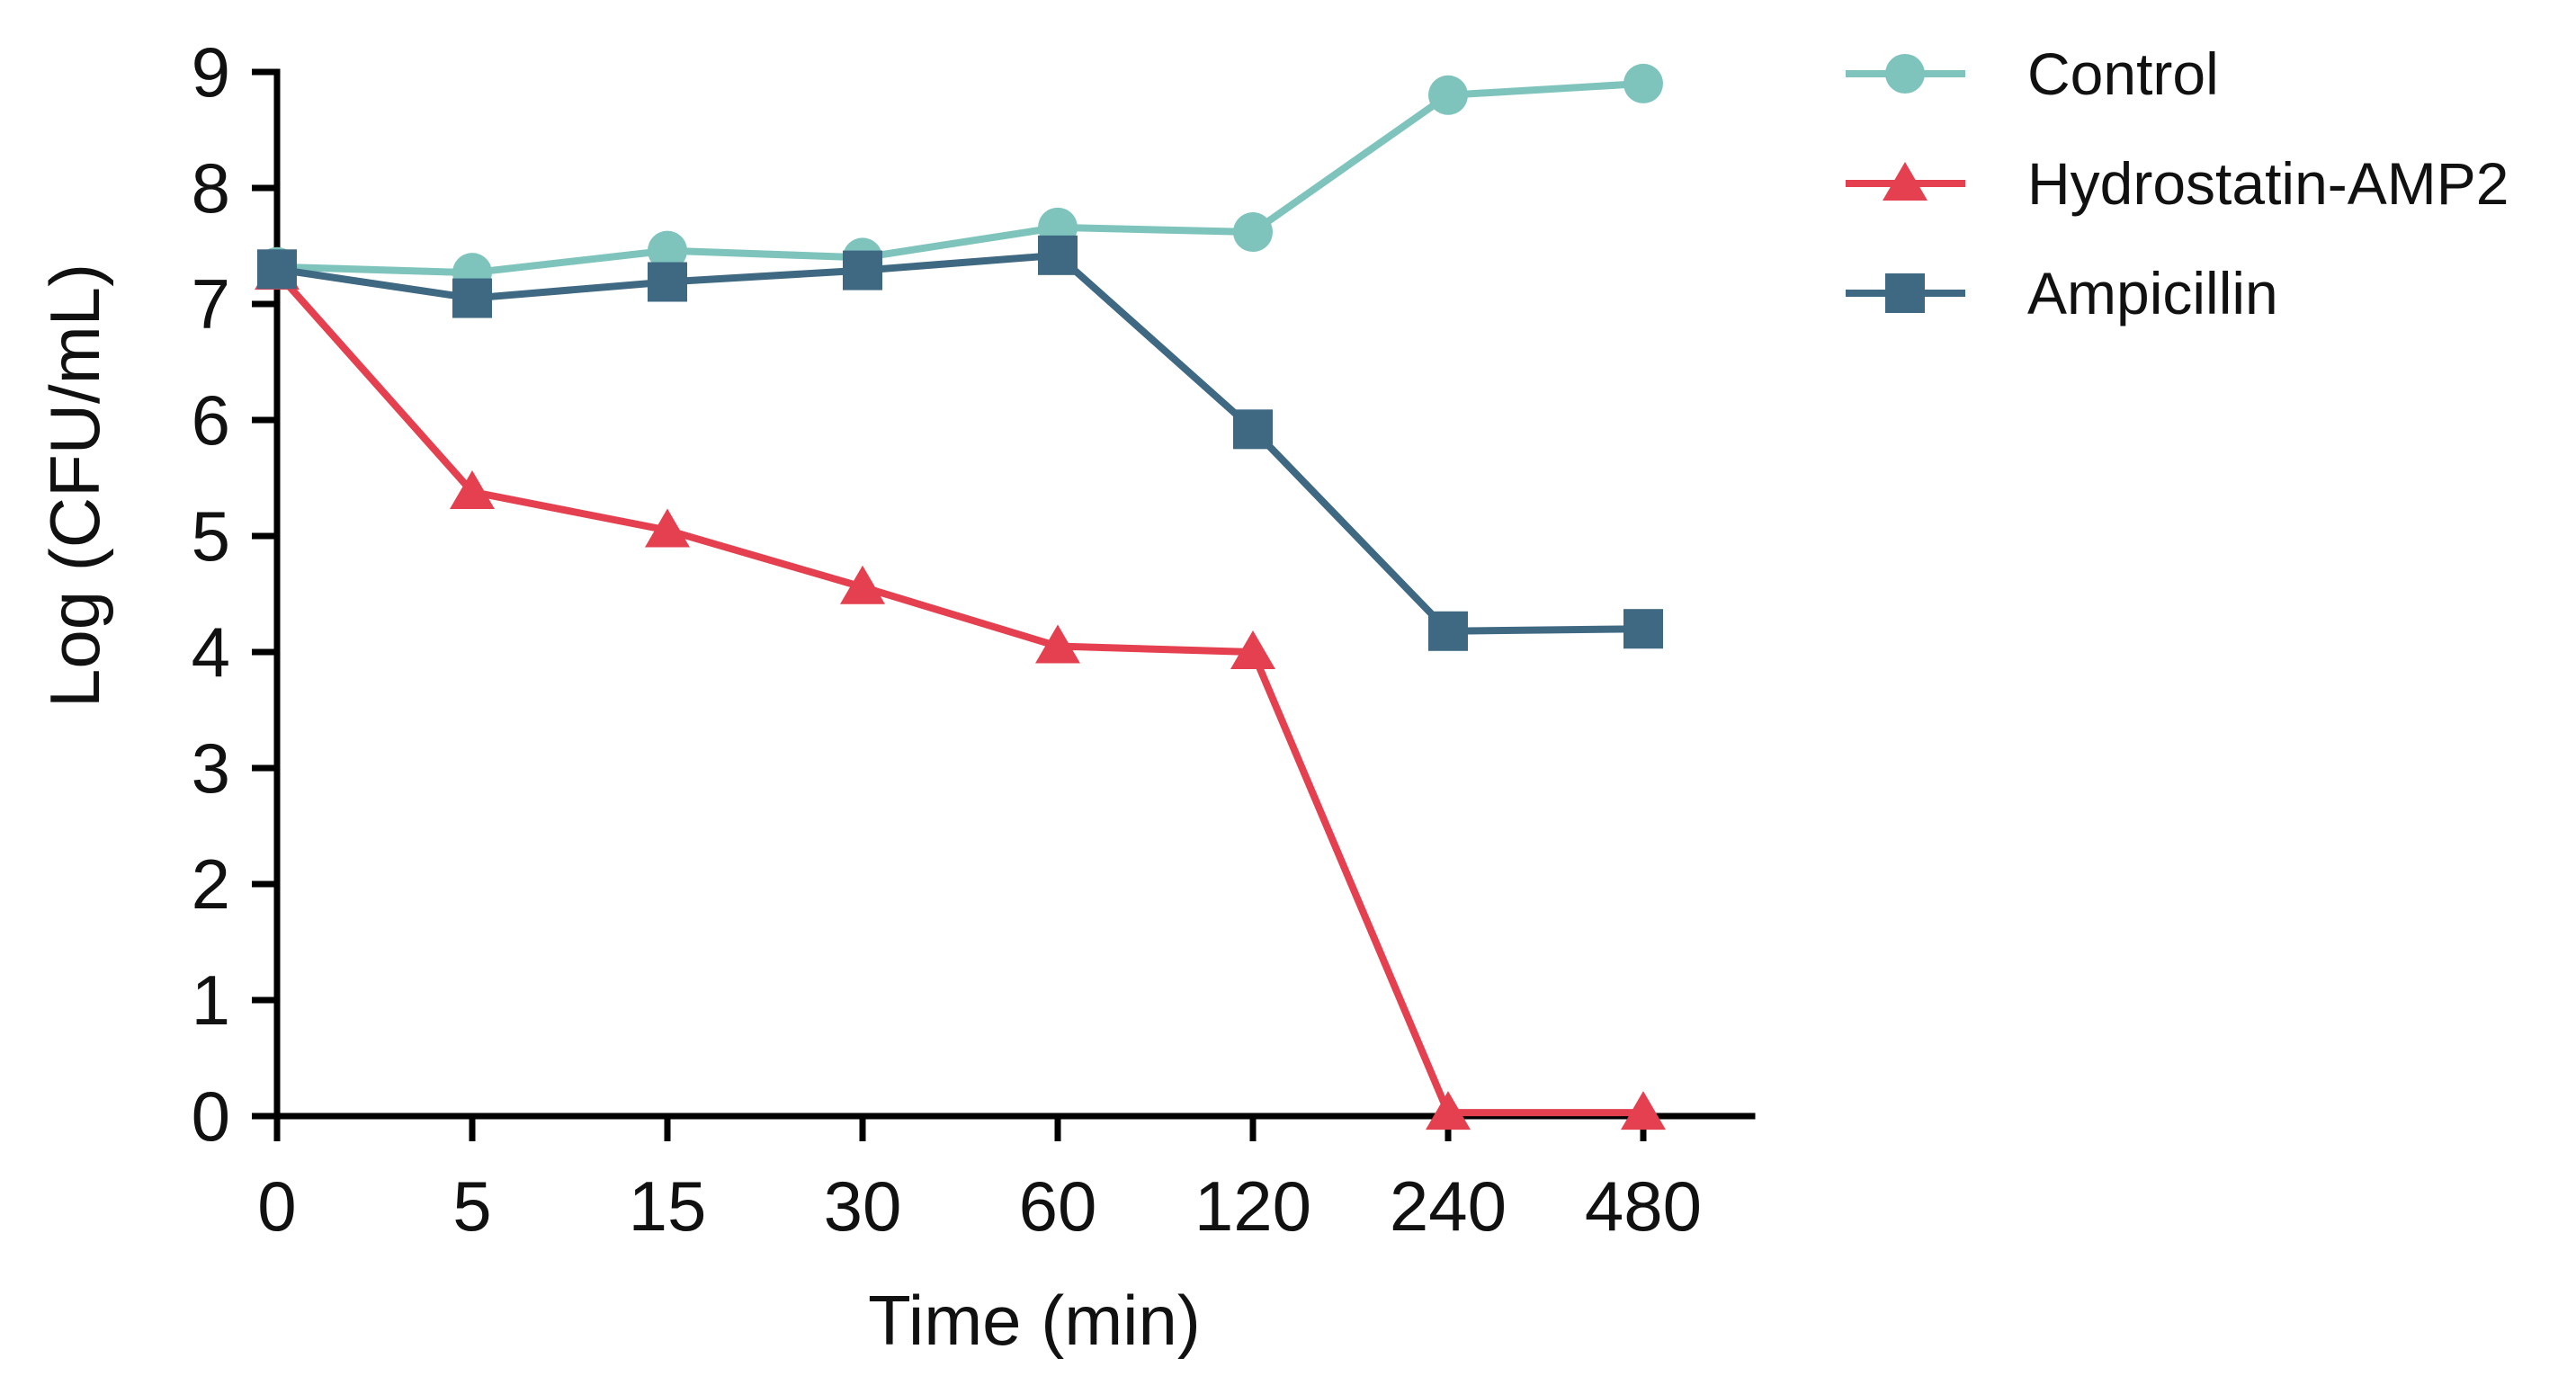  I want to click on x-tick-label: 240, so click(1448, 1206).